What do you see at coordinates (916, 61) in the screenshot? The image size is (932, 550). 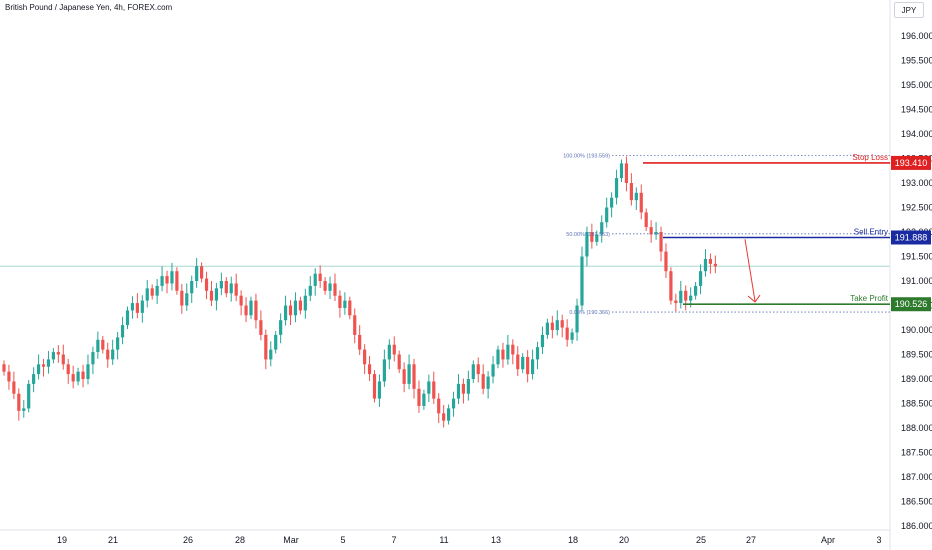 I see `y-tick-label: 195.500` at bounding box center [916, 61].